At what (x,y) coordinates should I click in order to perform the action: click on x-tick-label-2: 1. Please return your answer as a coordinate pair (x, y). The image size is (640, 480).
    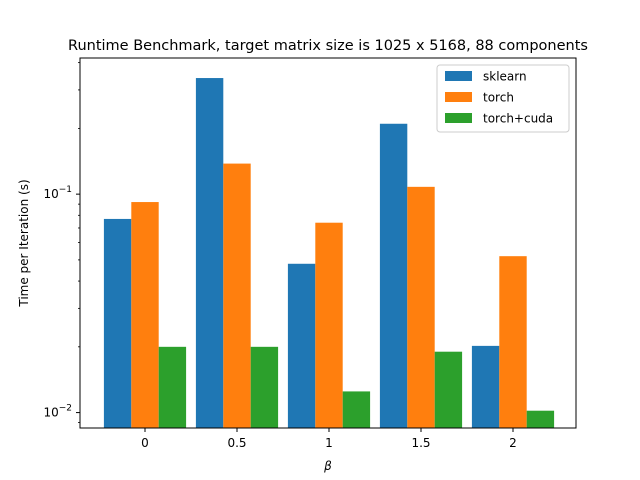
    Looking at the image, I should click on (329, 443).